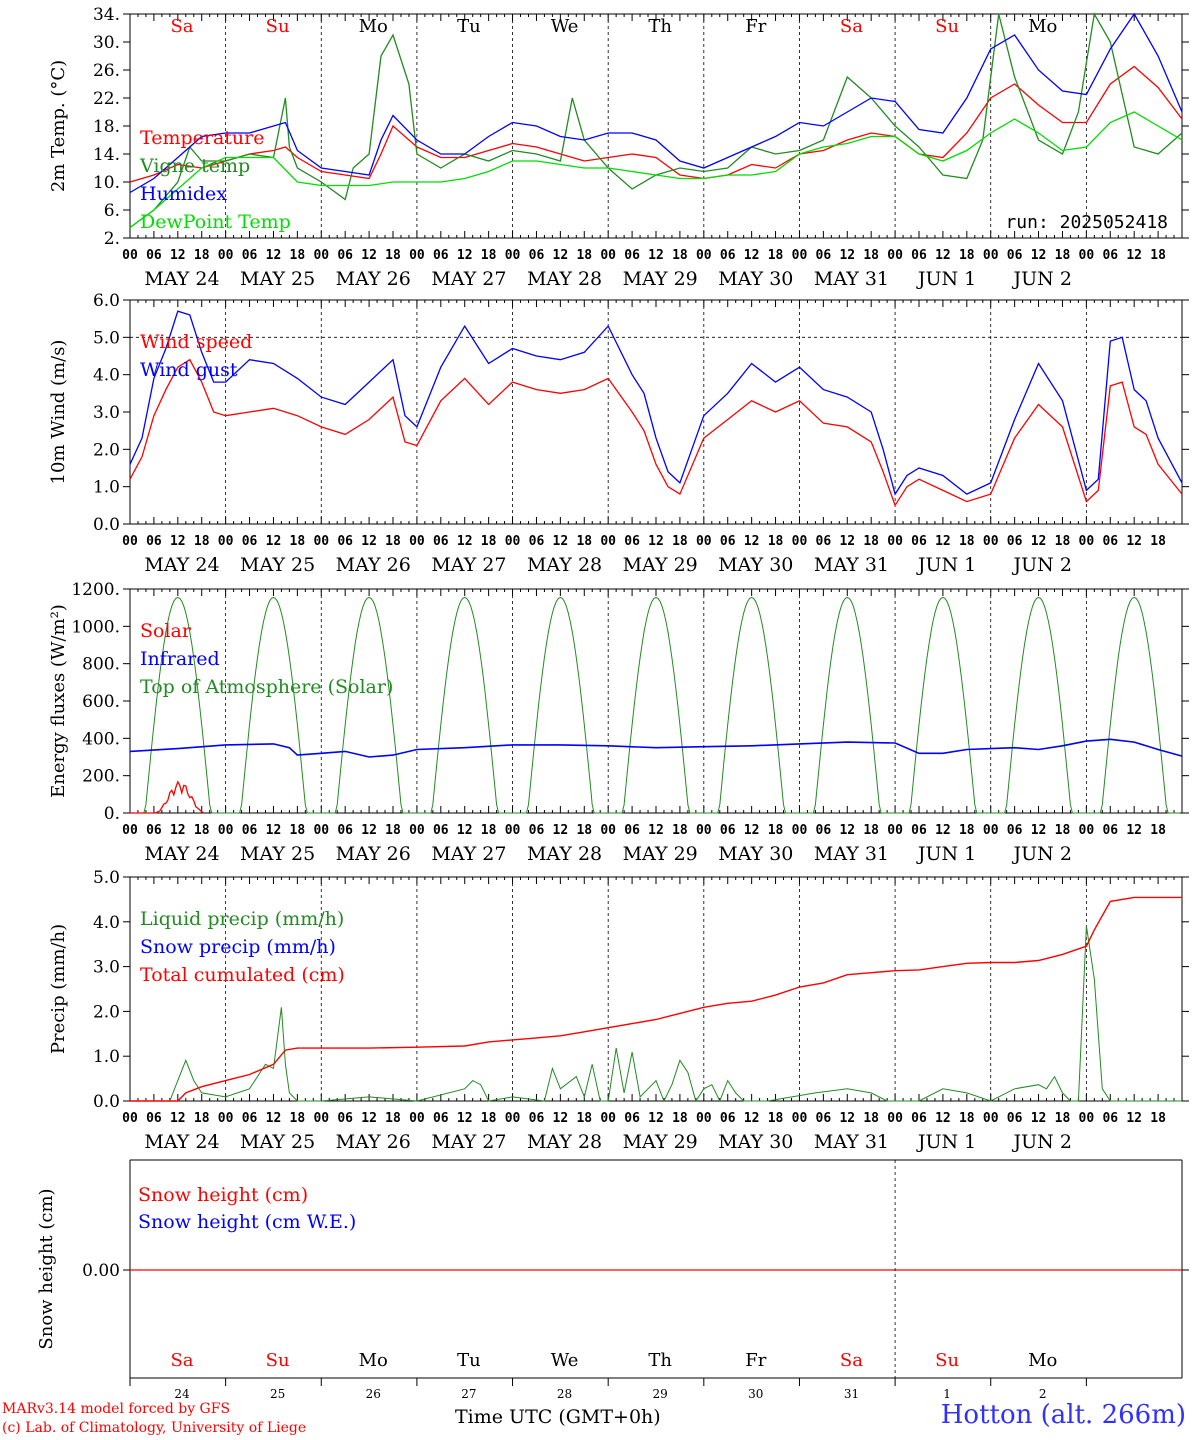 The height and width of the screenshot is (1440, 1194). I want to click on y-tick-label: 6., so click(112, 211).